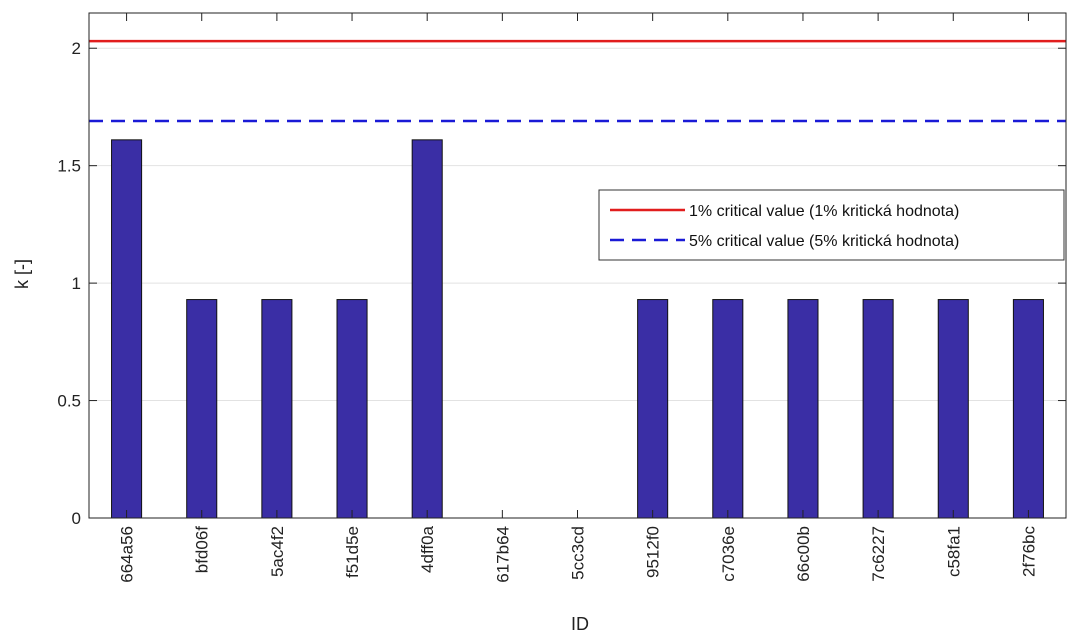 The image size is (1076, 640). Describe the element at coordinates (277, 551) in the screenshot. I see `x-tick-label: 5ac4f2` at that location.